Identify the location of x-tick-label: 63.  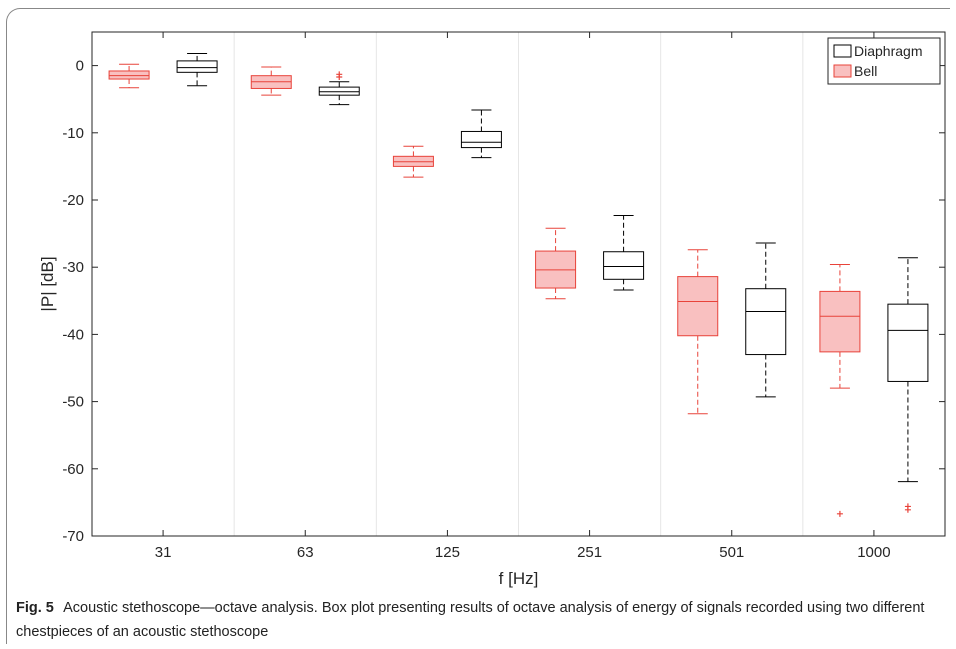
(305, 552).